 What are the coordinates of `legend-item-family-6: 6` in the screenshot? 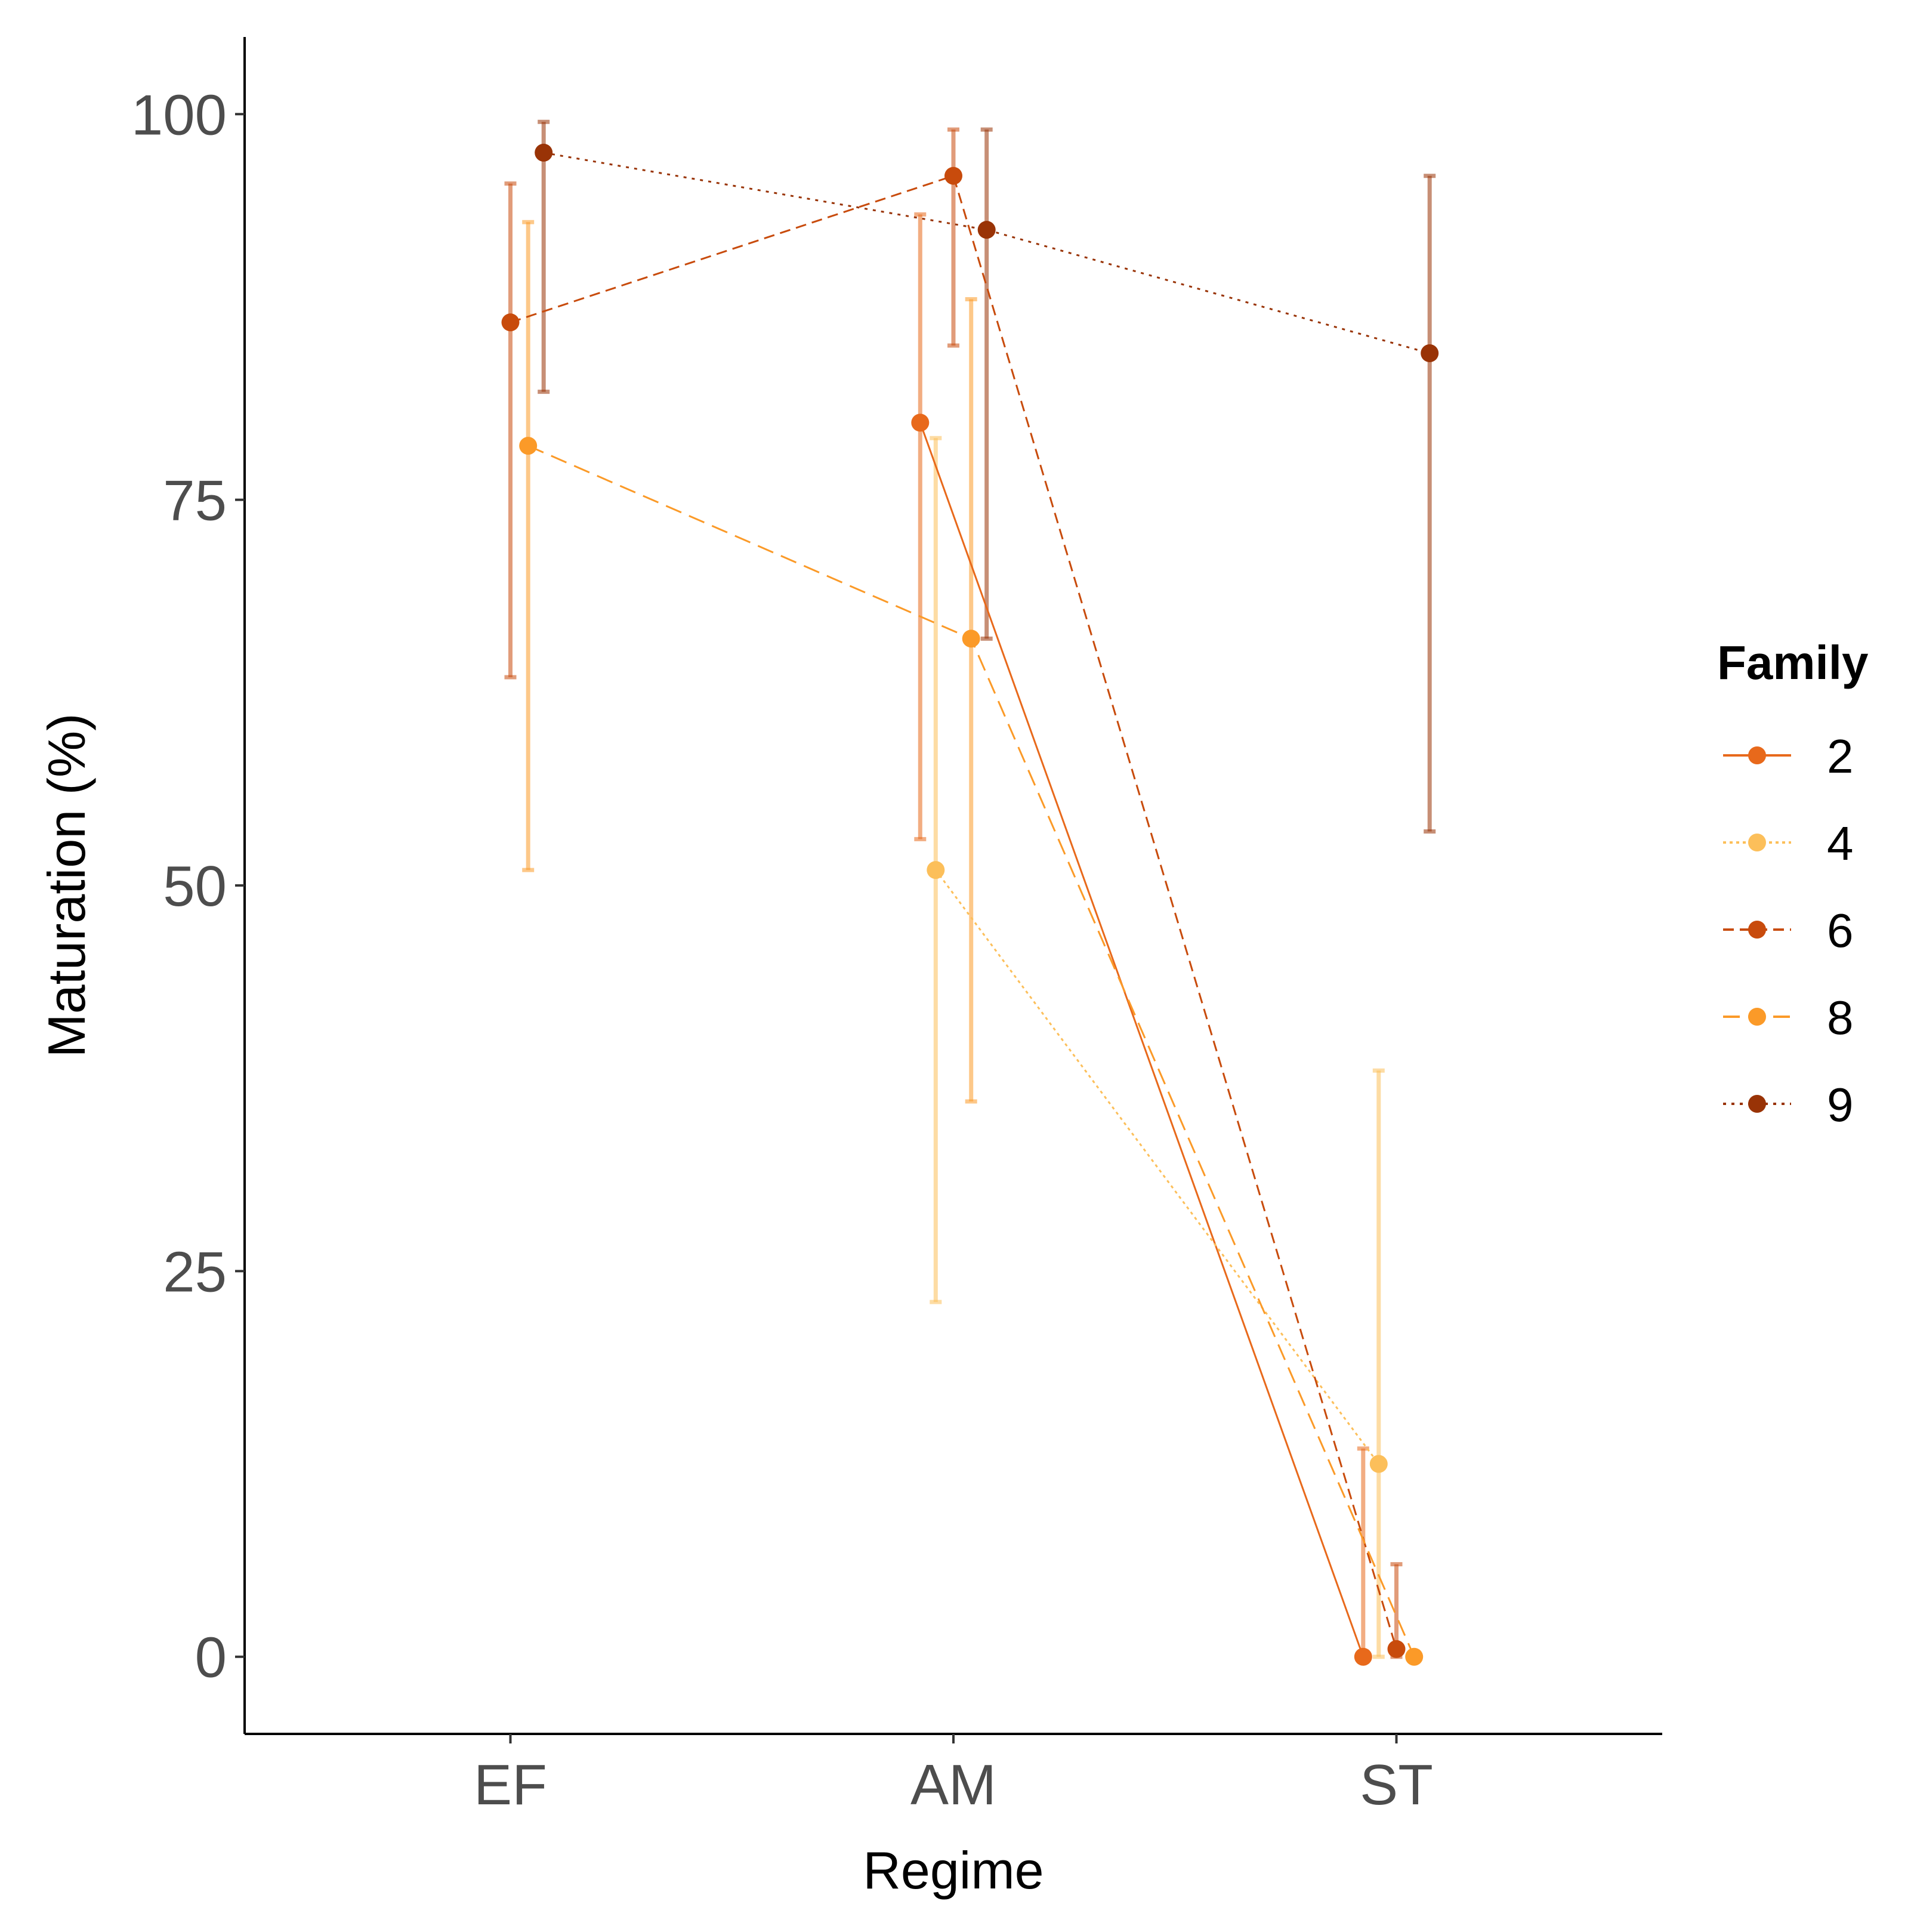 It's located at (1788, 930).